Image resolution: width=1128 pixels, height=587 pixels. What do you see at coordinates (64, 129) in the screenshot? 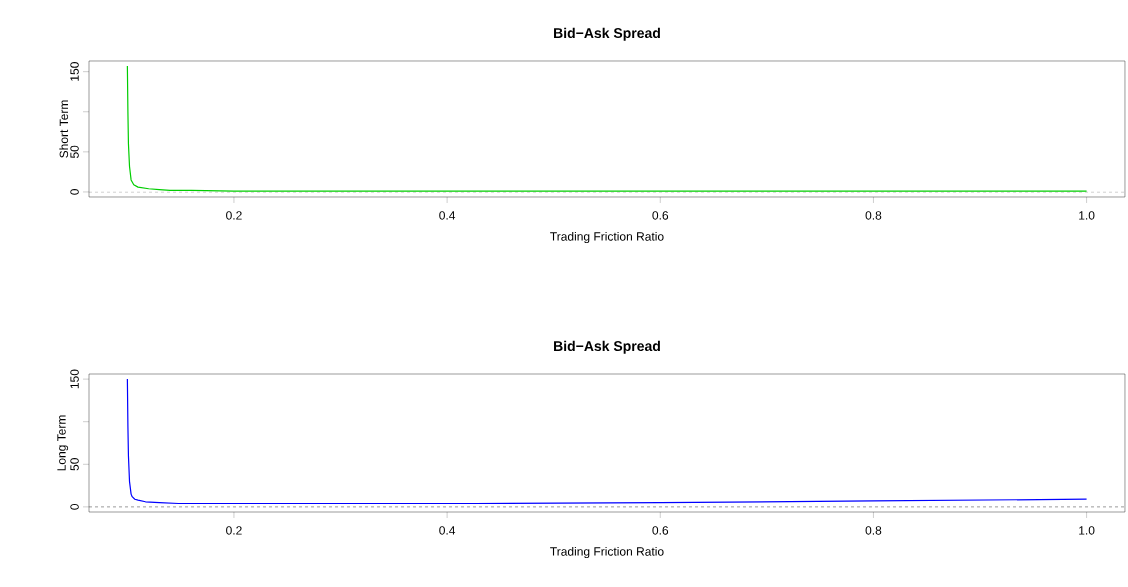
I see `y-axis-title: Short Term` at bounding box center [64, 129].